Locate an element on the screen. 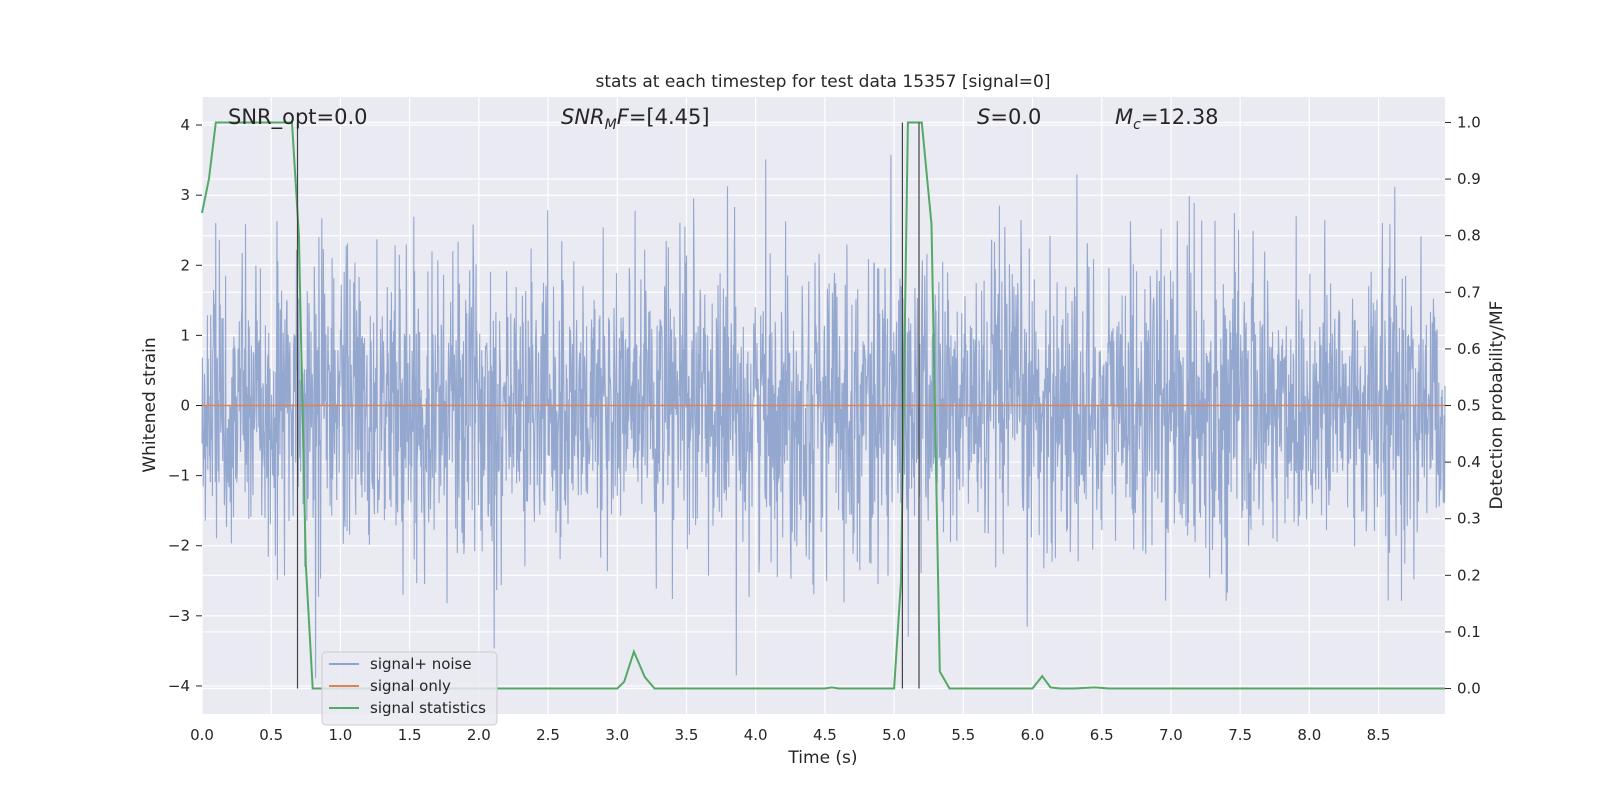 Image resolution: width=1600 pixels, height=800 pixels. y2-tick-labels: 1.0 0.9 0.8 0.7 0.6 0.5 0.4 0.3 0.2 0.1 0.0 is located at coordinates (1463, 405).